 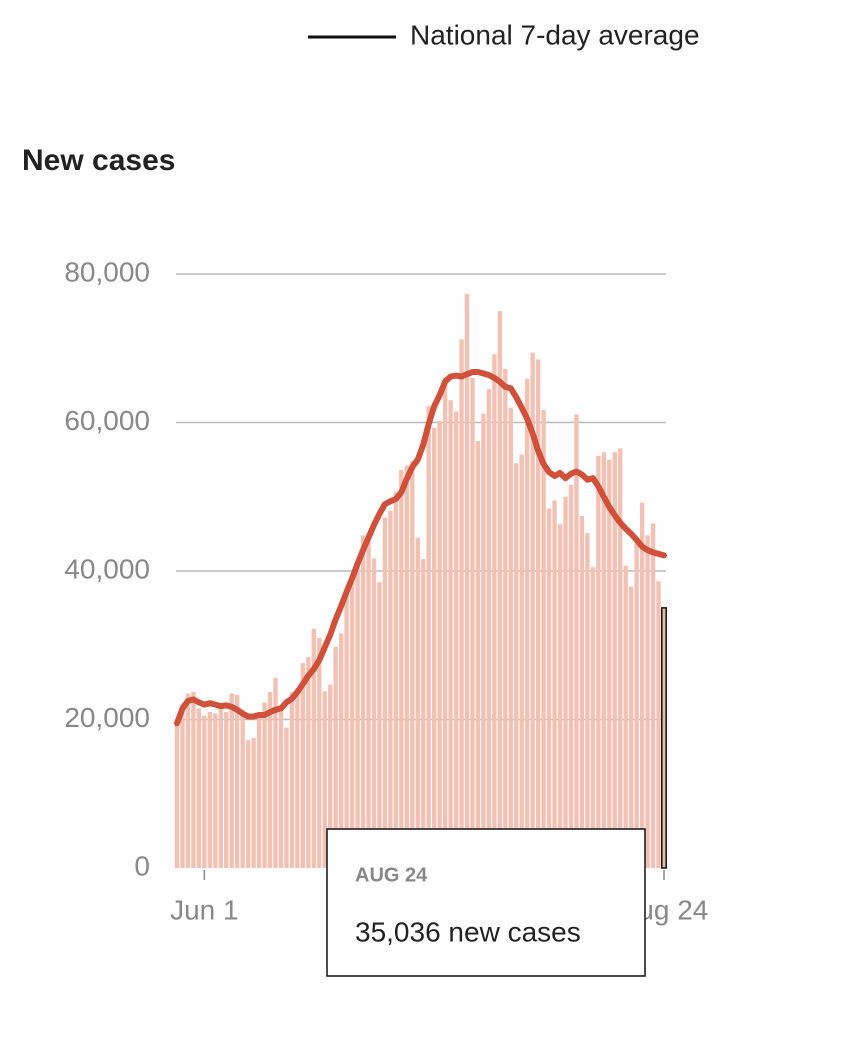 I want to click on tooltip-box, so click(x=486, y=902).